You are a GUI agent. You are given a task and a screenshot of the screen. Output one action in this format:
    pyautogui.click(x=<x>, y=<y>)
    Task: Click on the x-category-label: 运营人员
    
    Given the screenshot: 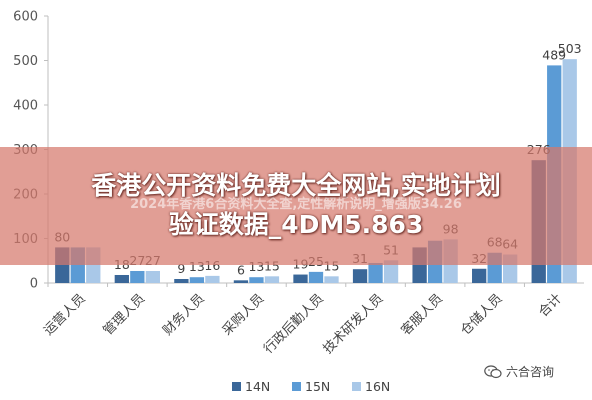 What is the action you would take?
    pyautogui.click(x=64, y=314)
    